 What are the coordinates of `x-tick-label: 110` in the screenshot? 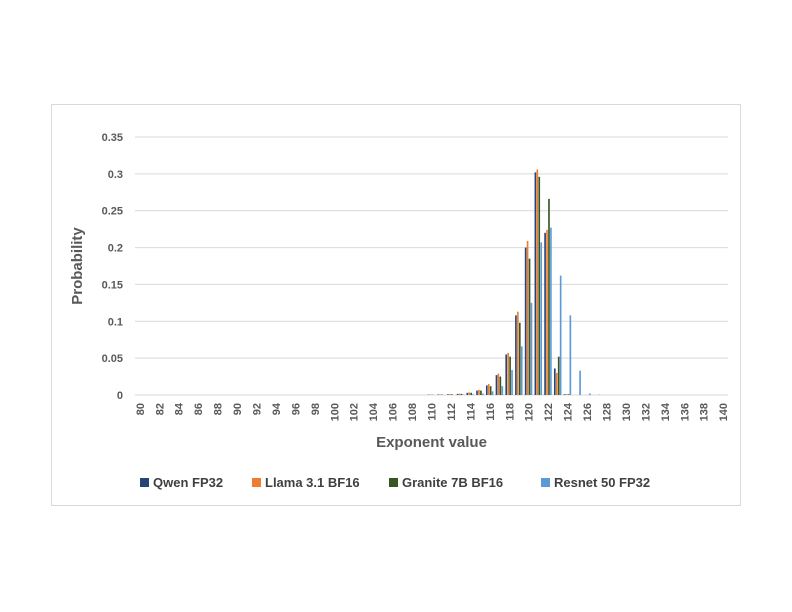 It's located at (433, 412).